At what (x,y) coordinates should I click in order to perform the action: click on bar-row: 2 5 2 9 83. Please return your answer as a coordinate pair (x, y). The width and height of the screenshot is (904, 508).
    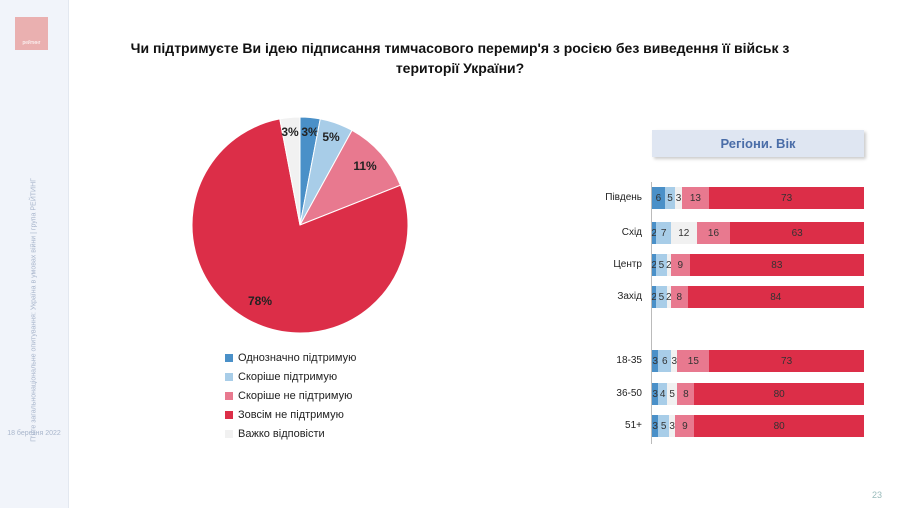
    Looking at the image, I should click on (757, 265).